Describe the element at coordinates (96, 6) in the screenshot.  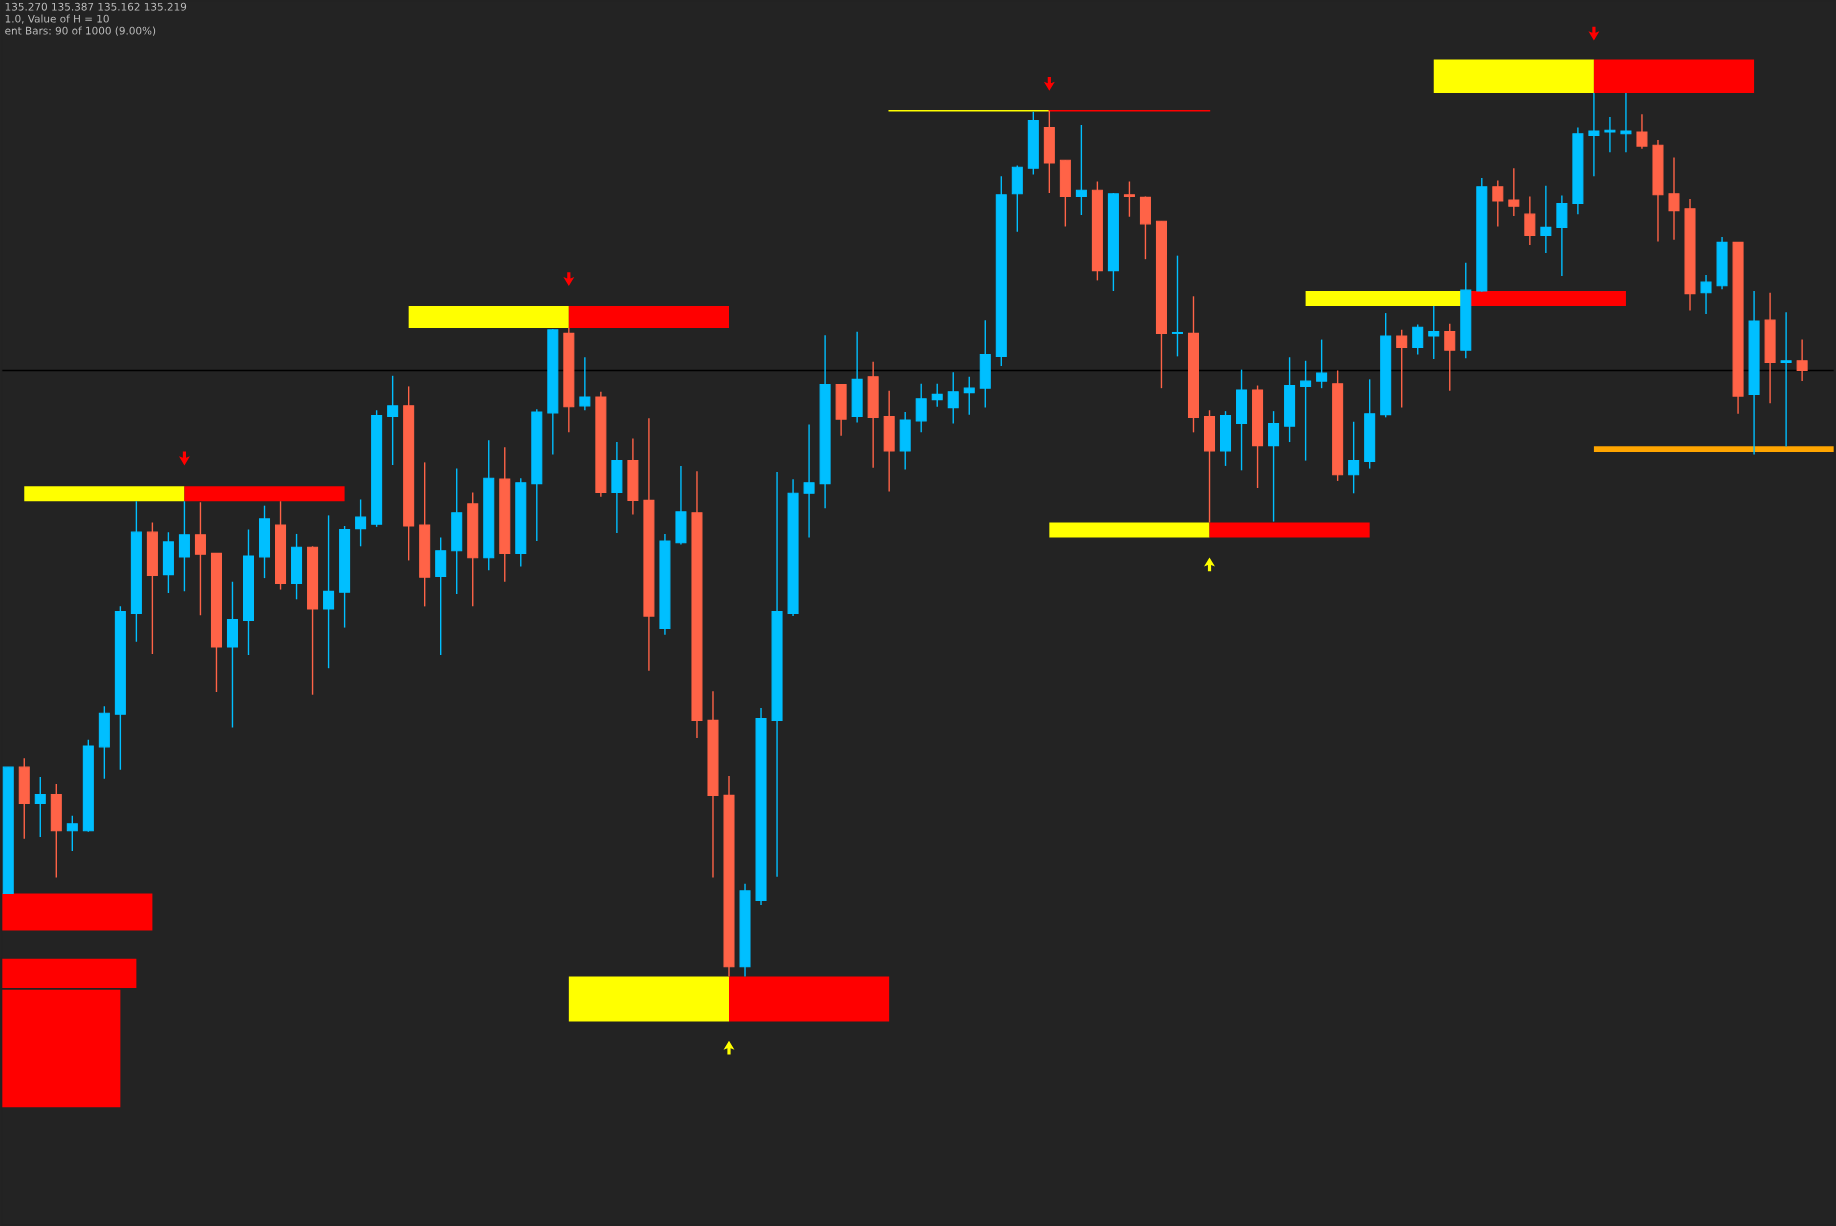
I see `text: 135.270 135.387 135.162 135.219` at that location.